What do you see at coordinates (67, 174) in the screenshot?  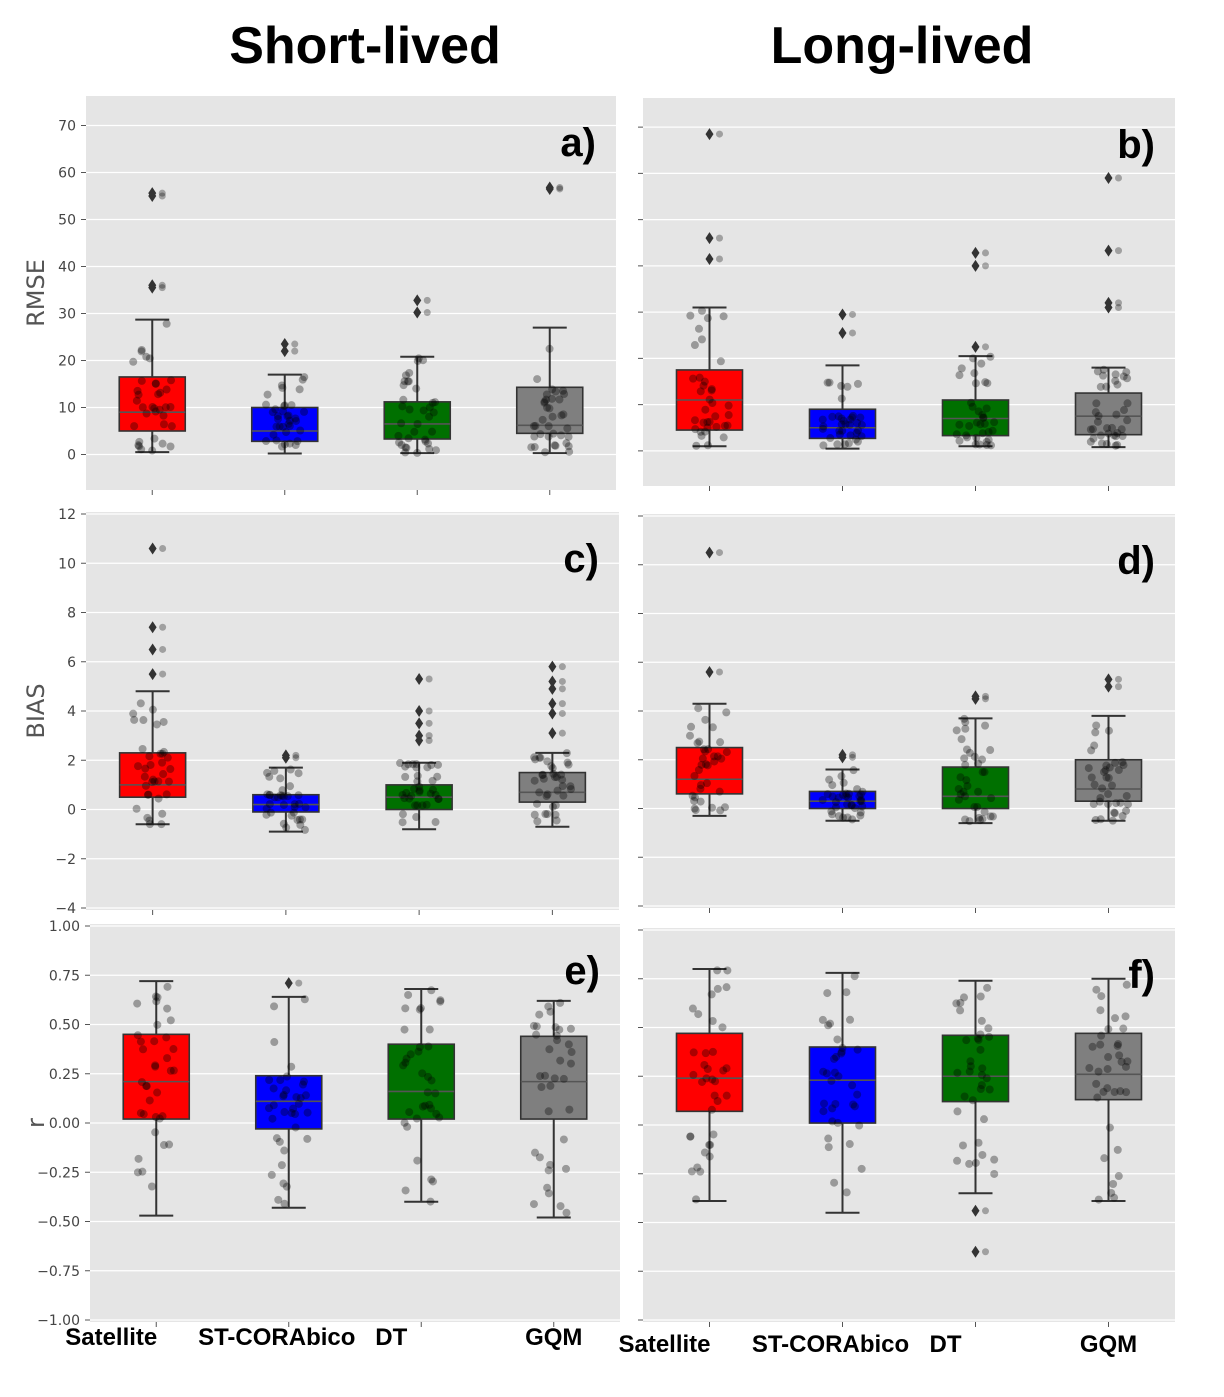 I see `y-tick-label: 60` at bounding box center [67, 174].